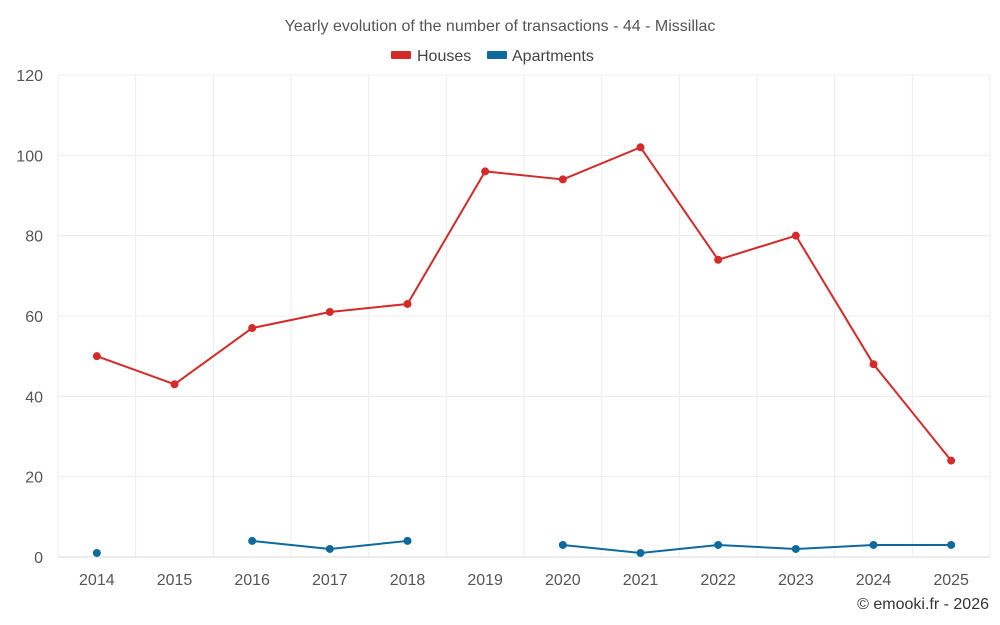 This screenshot has width=1000, height=625. What do you see at coordinates (444, 56) in the screenshot?
I see `legend-label-houses: Houses` at bounding box center [444, 56].